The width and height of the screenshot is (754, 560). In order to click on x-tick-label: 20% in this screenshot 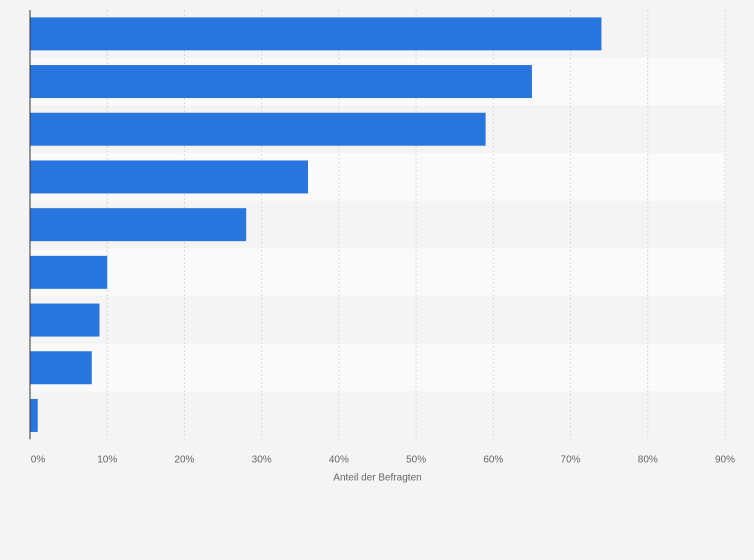, I will do `click(184, 459)`.